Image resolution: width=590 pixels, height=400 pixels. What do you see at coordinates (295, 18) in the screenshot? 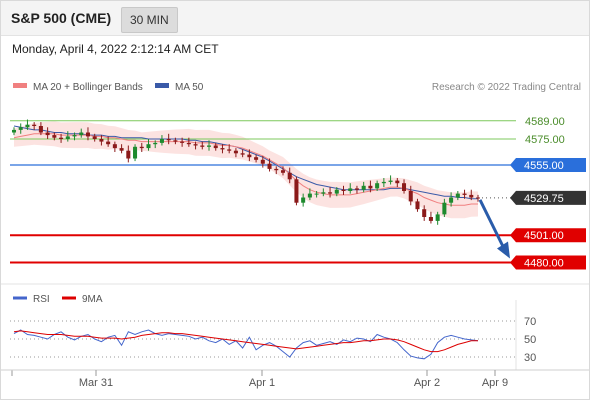
I see `chart-header: S&P 500 (CME) 30 MIN` at bounding box center [295, 18].